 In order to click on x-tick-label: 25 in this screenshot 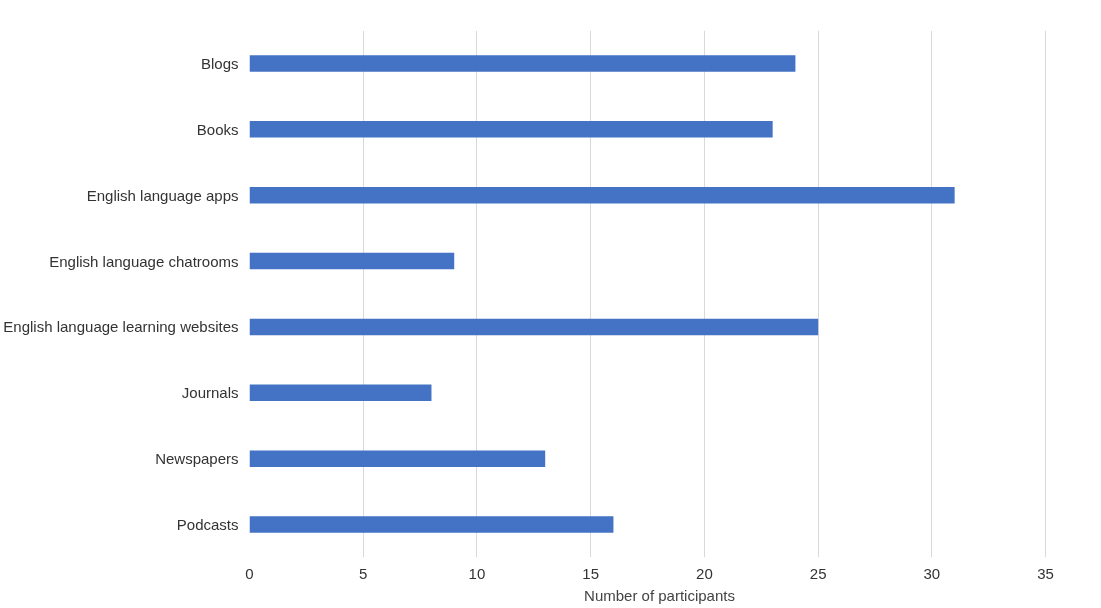, I will do `click(818, 573)`.